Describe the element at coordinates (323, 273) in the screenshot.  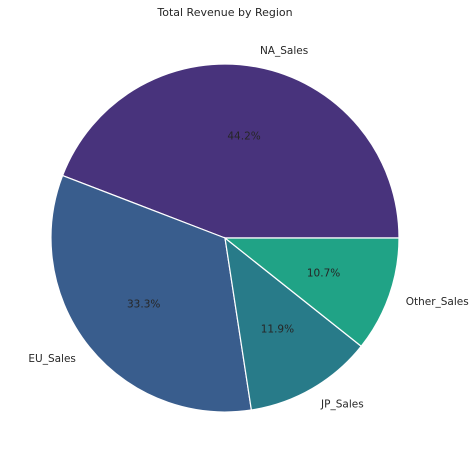
I see `pct-label-other-sales: 10.7%` at that location.